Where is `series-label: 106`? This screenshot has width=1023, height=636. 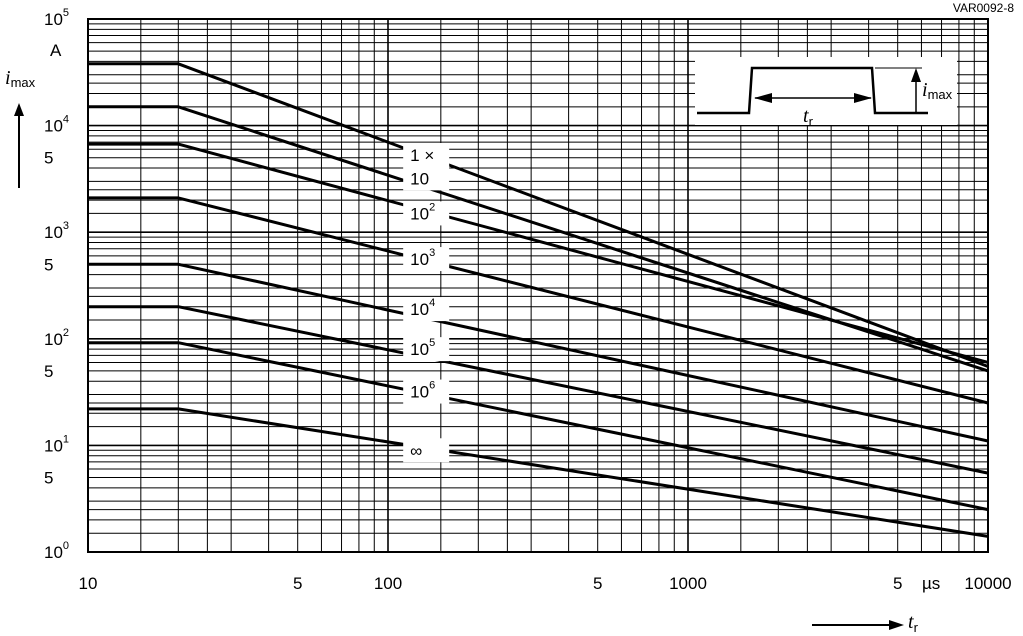
series-label: 106 is located at coordinates (422, 391).